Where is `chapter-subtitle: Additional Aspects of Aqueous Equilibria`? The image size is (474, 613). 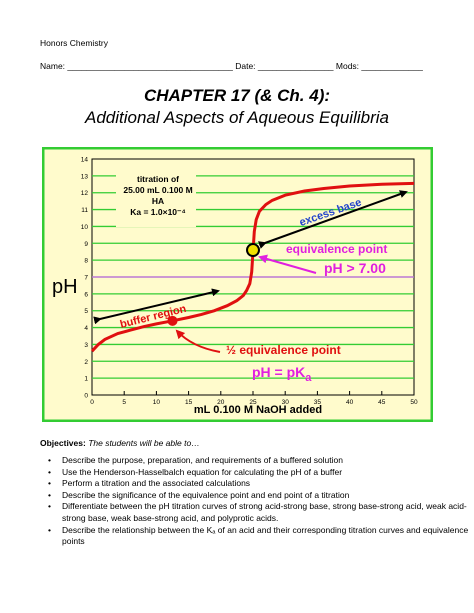
chapter-subtitle: Additional Aspects of Aqueous Equilibria is located at coordinates (237, 117).